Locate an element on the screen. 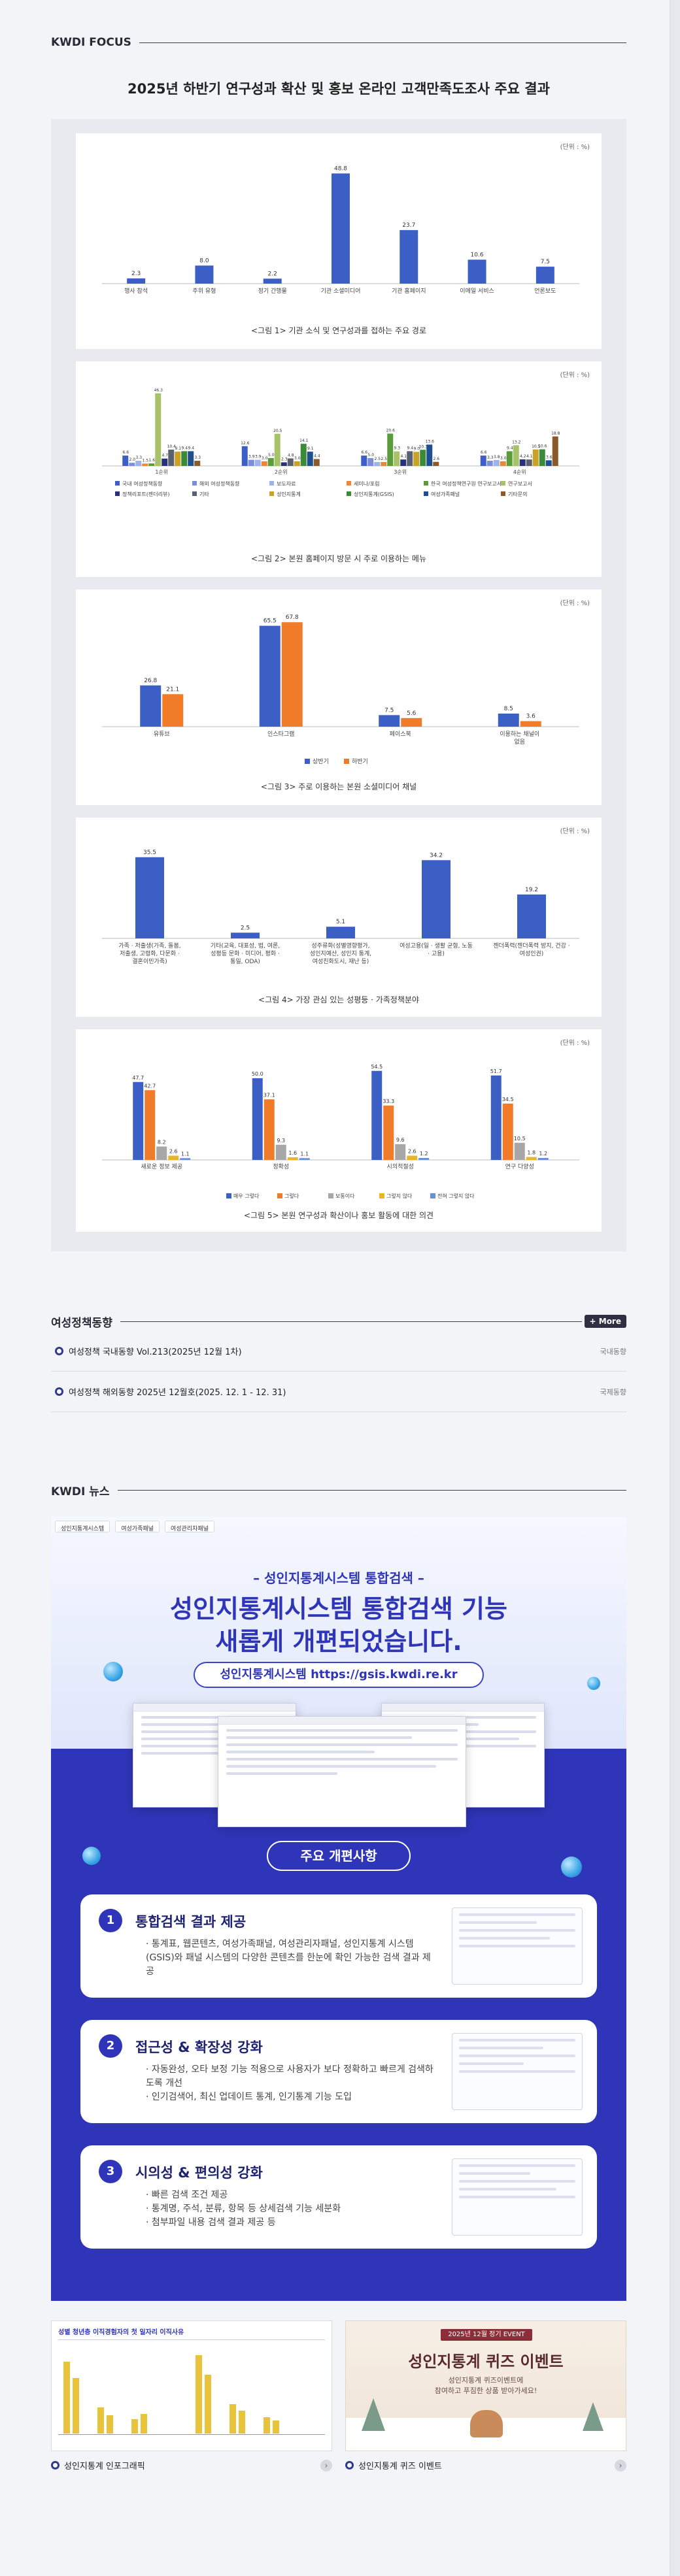  more-button: + More is located at coordinates (605, 1321).